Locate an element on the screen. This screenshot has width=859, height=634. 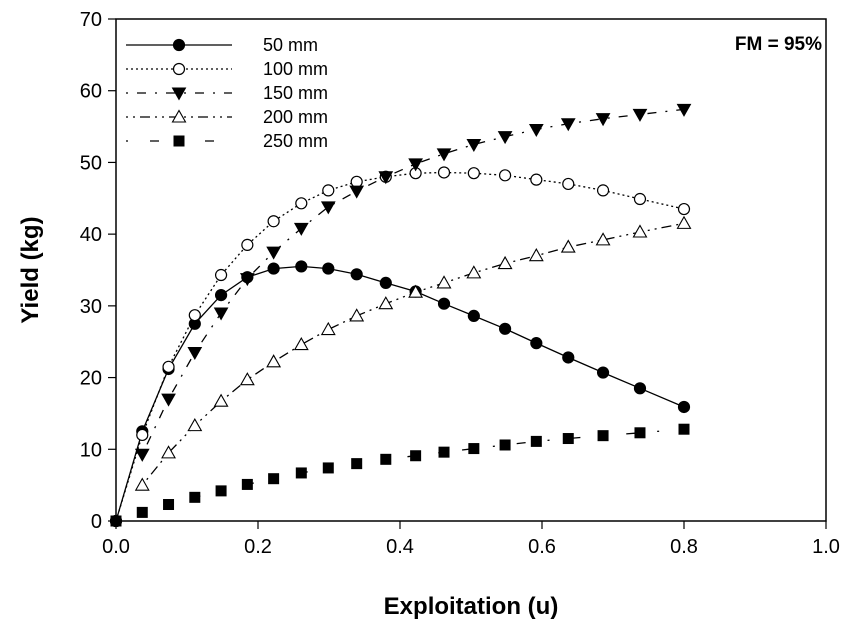
y-axis-title: Yield (kg) is located at coordinates (30, 269).